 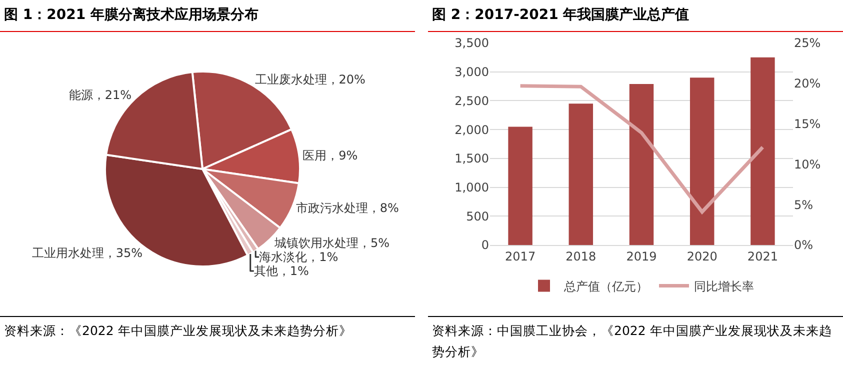 I want to click on line-series, so click(x=641, y=149).